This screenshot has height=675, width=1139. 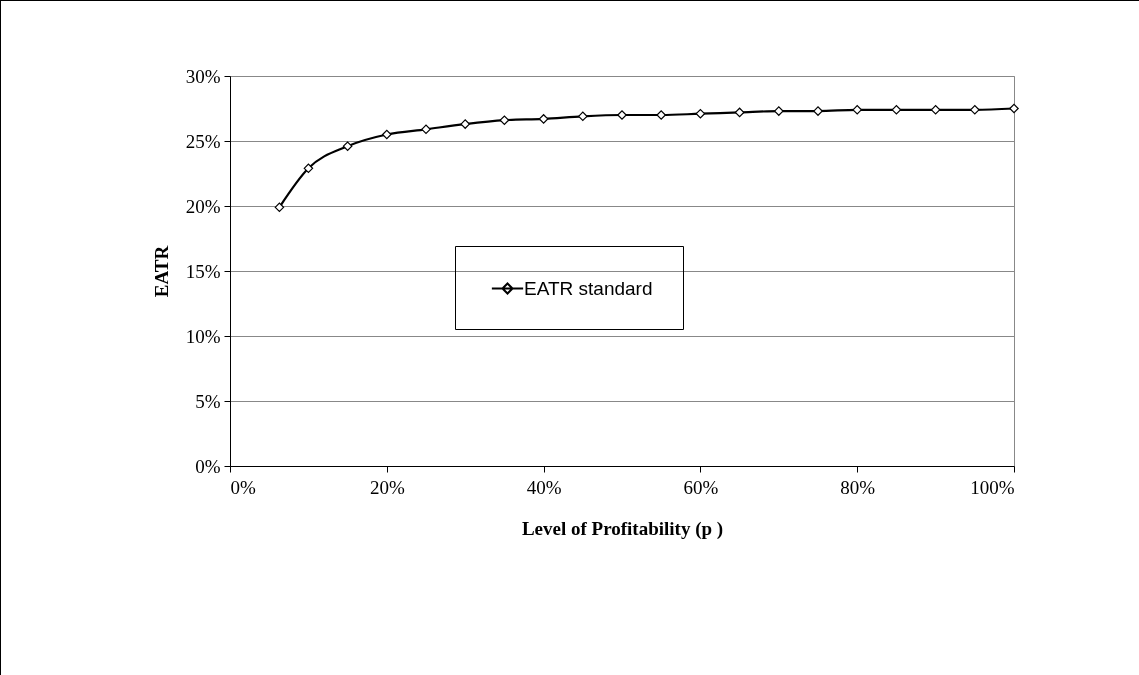 What do you see at coordinates (203, 141) in the screenshot?
I see `y-tick-label: 25%` at bounding box center [203, 141].